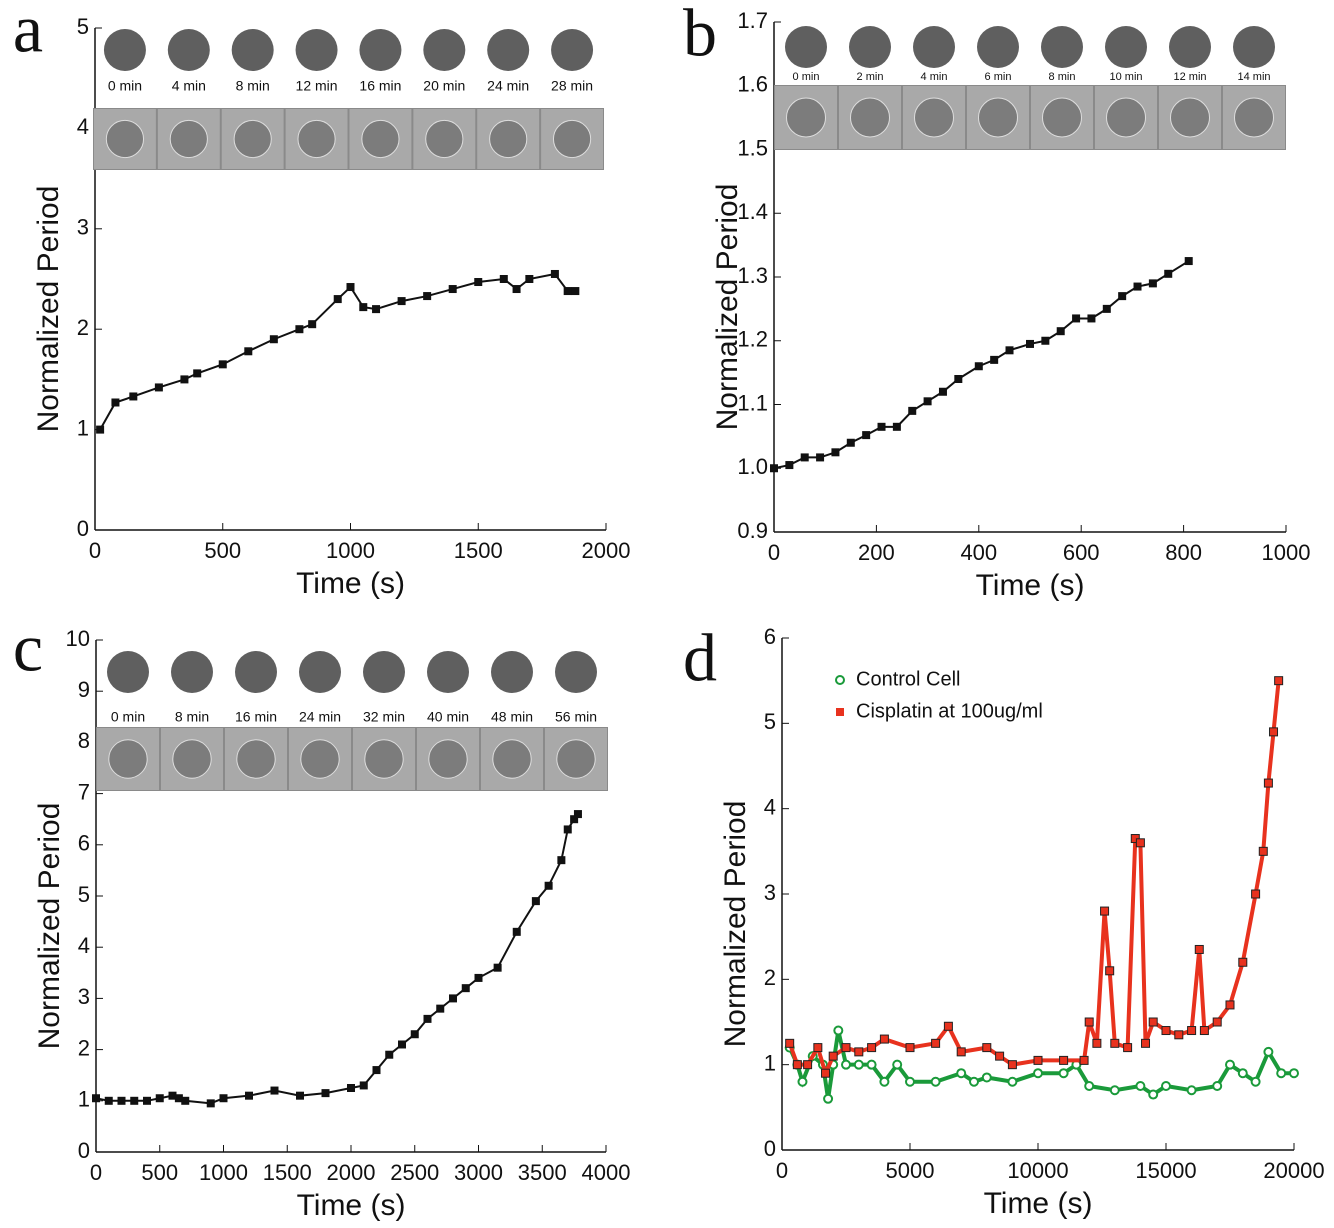  What do you see at coordinates (770, 636) in the screenshot?
I see `y-tick-label: 6` at bounding box center [770, 636].